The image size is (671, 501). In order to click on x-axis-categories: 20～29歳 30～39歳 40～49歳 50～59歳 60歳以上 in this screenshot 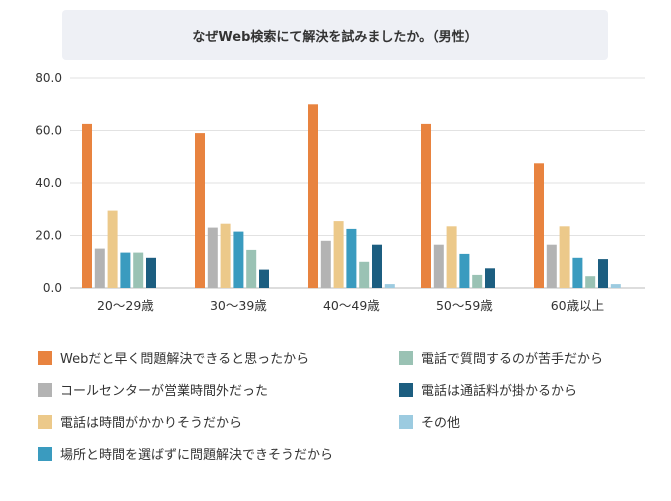, I will do `click(350, 305)`.